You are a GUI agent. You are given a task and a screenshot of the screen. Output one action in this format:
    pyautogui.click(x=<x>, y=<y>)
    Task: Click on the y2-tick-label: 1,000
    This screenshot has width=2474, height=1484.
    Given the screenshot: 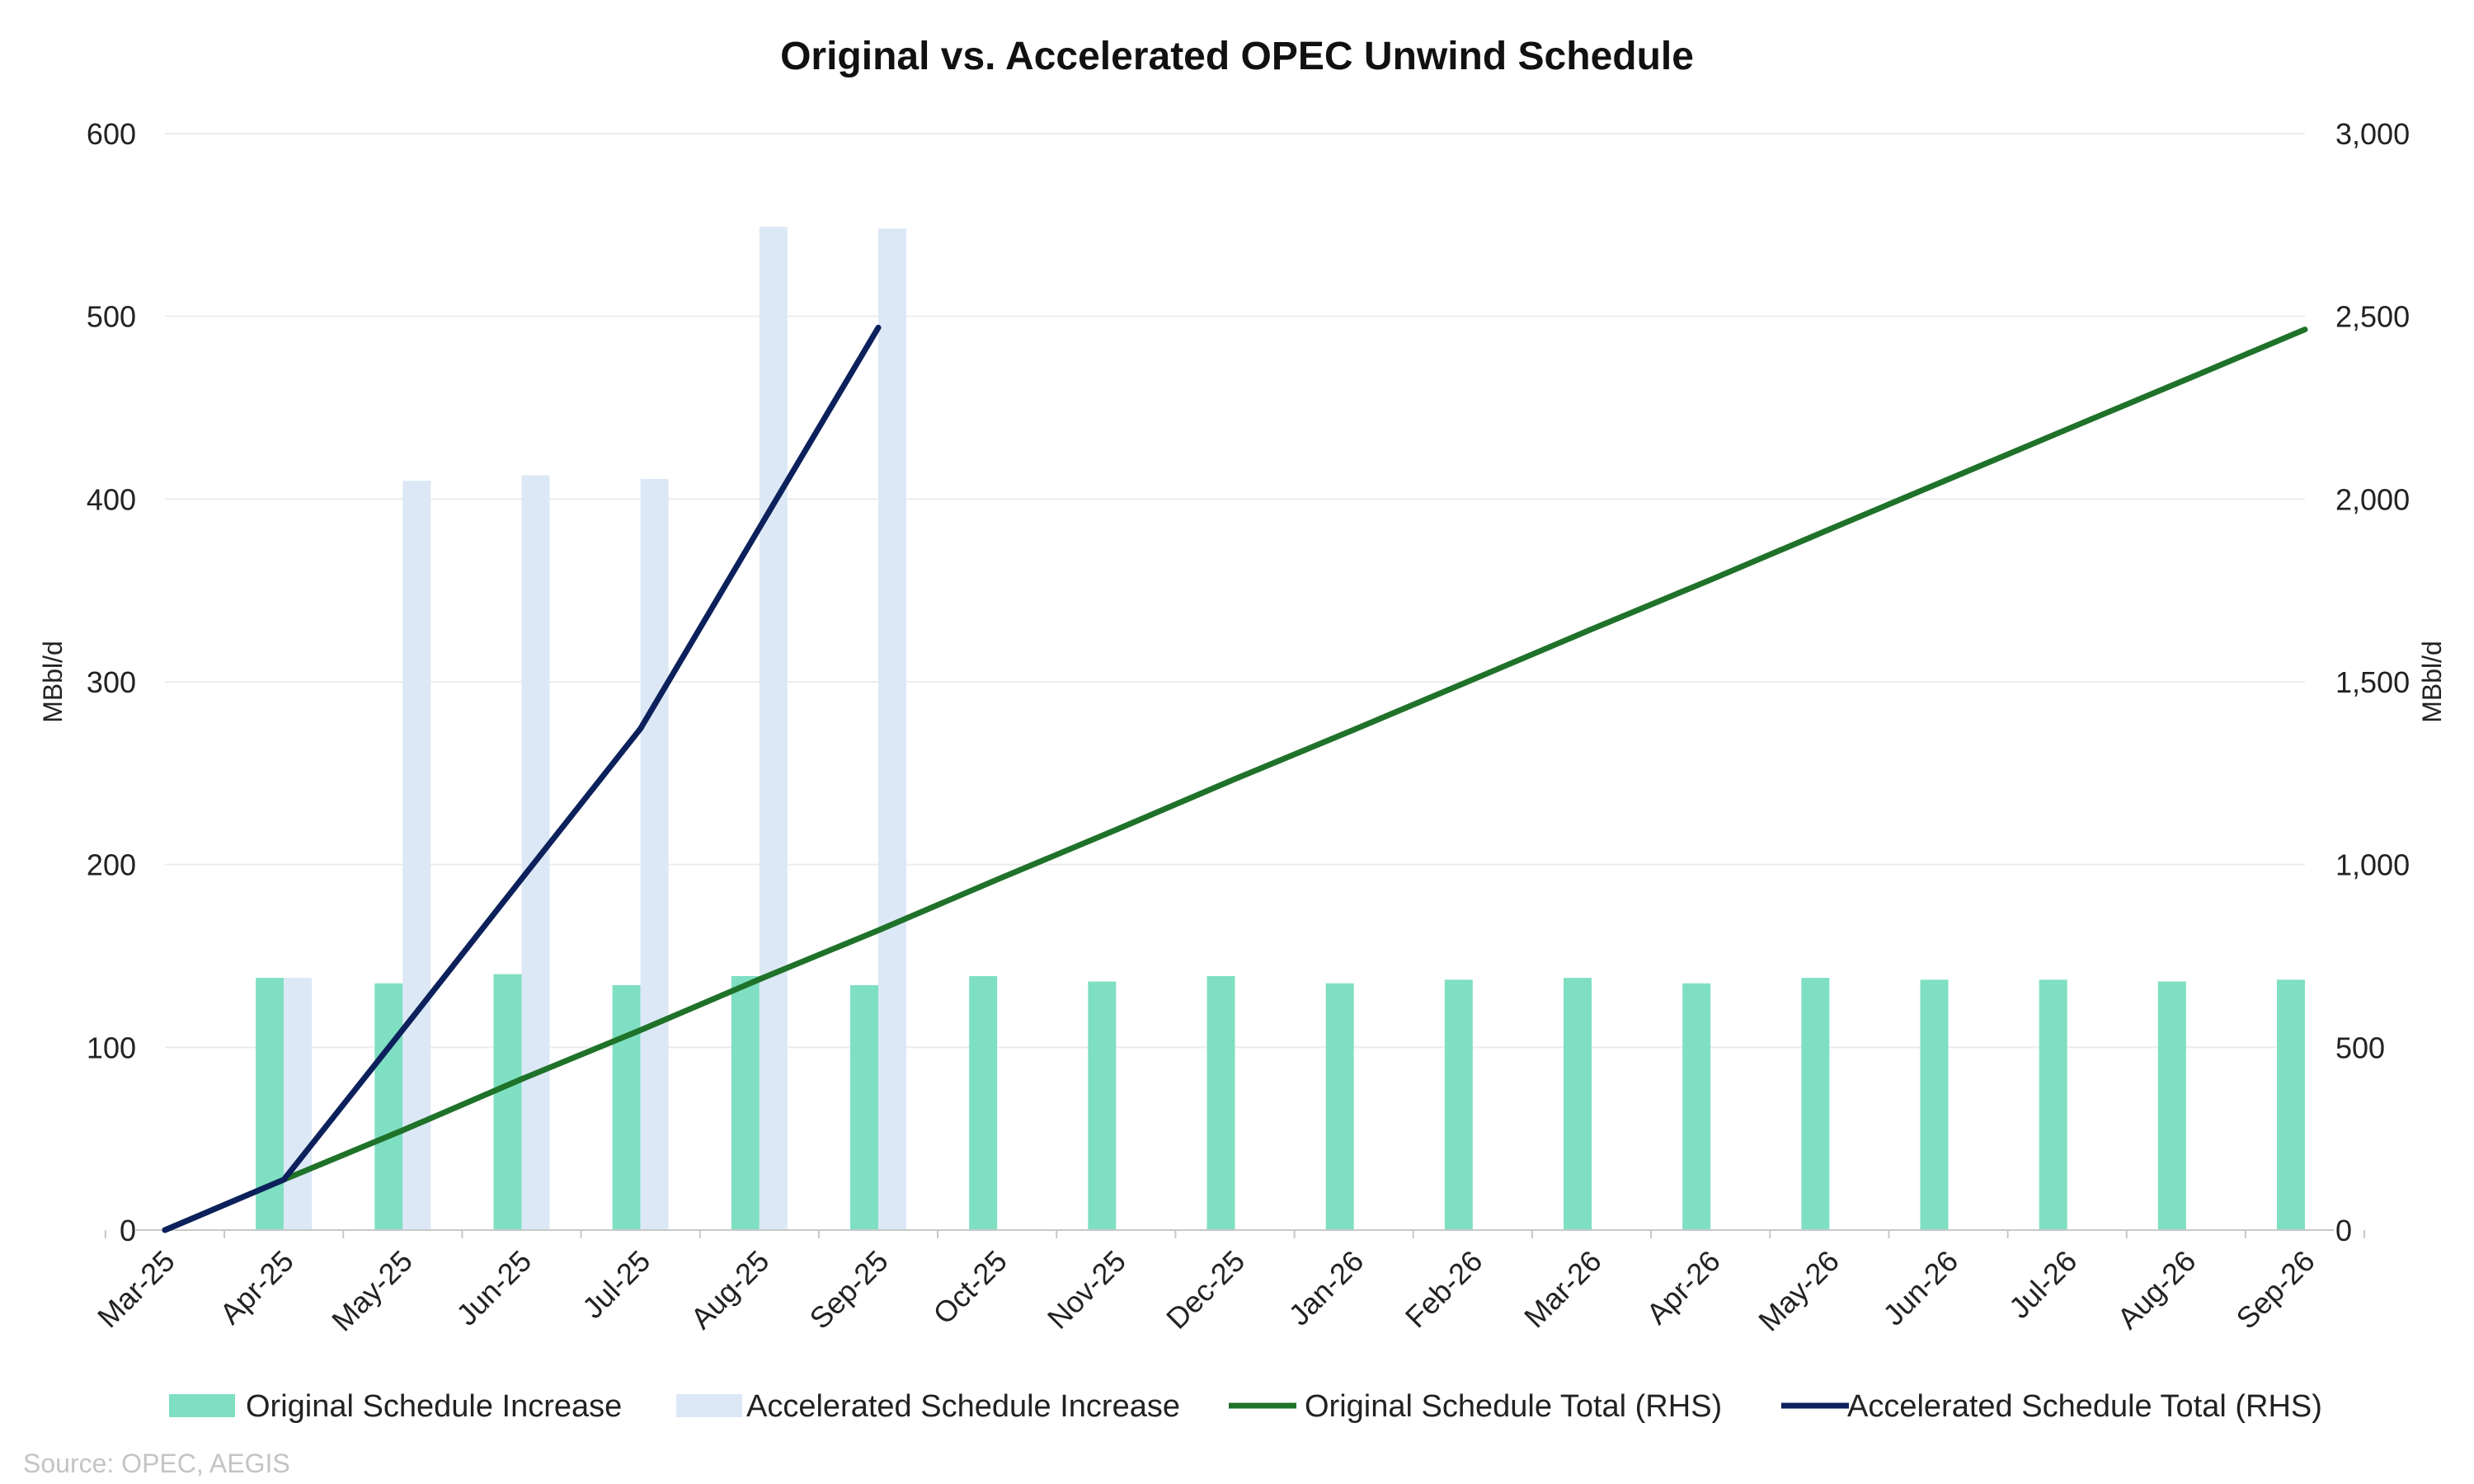 What is the action you would take?
    pyautogui.click(x=2372, y=865)
    